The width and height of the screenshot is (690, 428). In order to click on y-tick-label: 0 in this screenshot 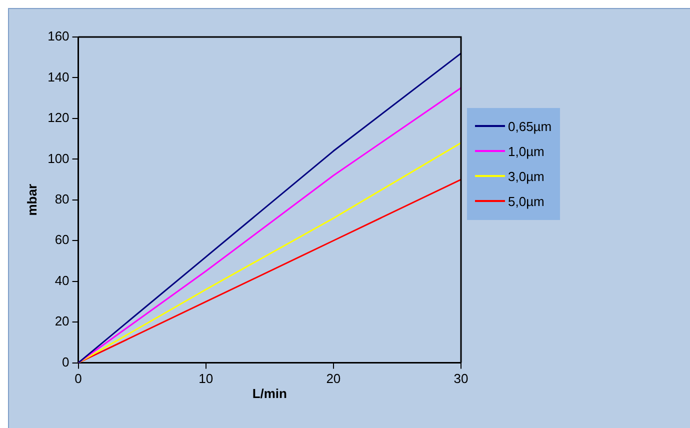, I will do `click(66, 362)`.